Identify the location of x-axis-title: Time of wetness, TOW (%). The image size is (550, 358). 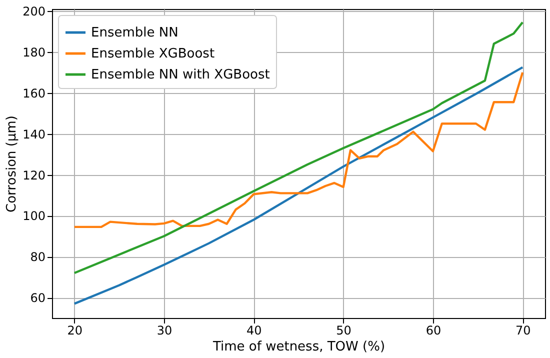
(299, 347).